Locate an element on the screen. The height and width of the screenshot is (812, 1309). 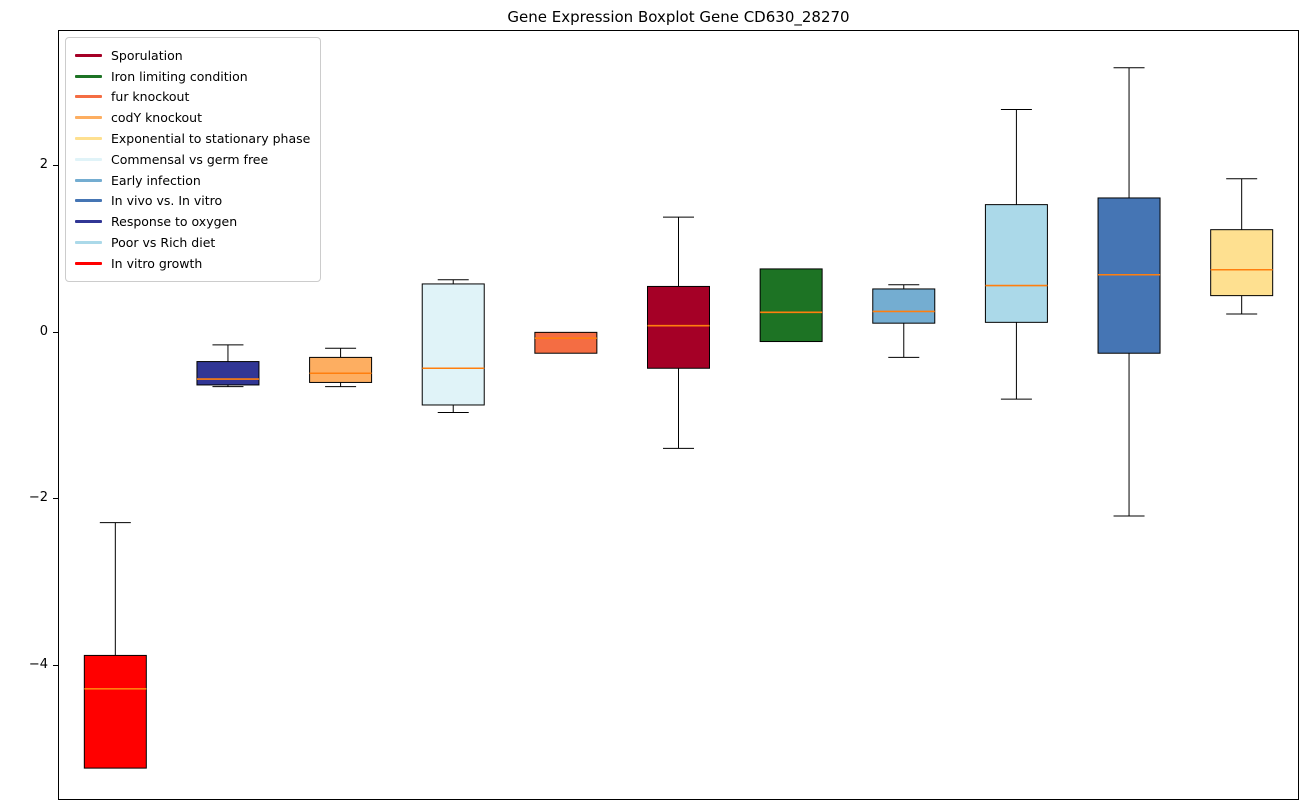
boxplot-iron-limiting-condition is located at coordinates (791, 305).